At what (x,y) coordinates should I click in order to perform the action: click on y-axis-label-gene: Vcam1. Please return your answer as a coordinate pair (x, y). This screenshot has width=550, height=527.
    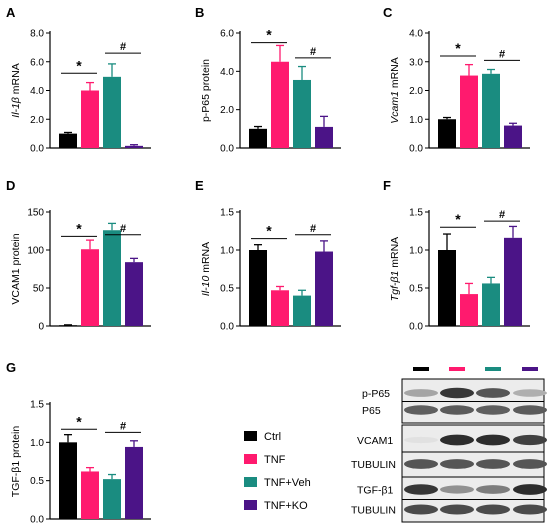
    Looking at the image, I should click on (395, 107).